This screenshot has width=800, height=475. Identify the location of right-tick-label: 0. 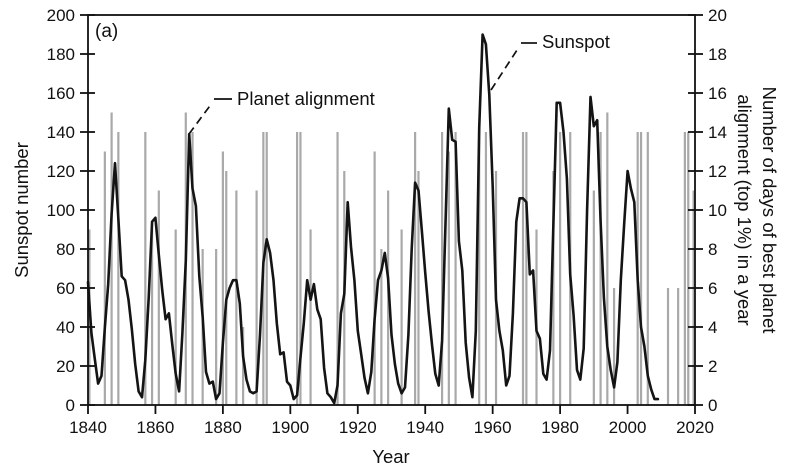
(712, 405).